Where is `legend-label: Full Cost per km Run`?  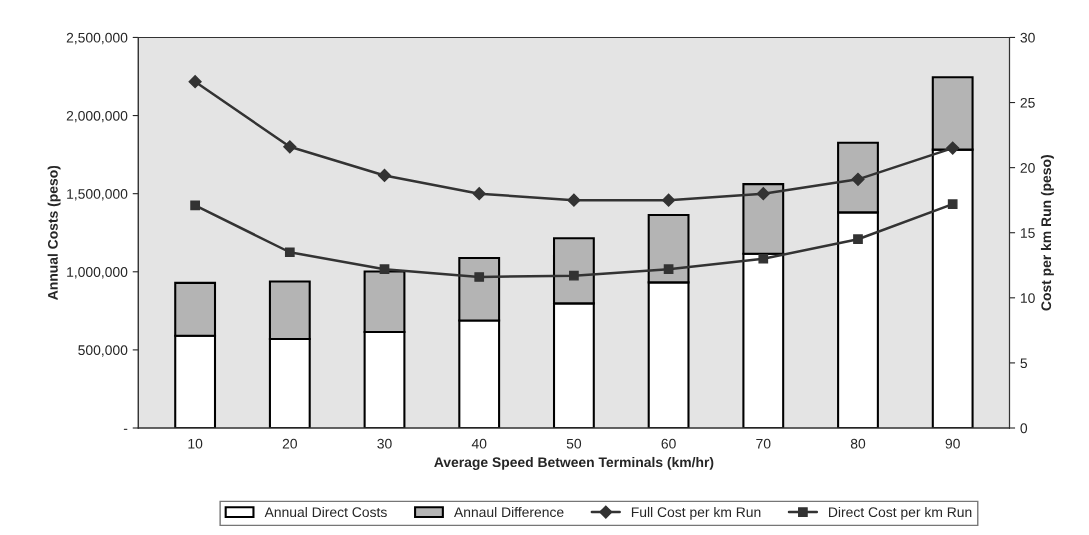
legend-label: Full Cost per km Run is located at coordinates (696, 513).